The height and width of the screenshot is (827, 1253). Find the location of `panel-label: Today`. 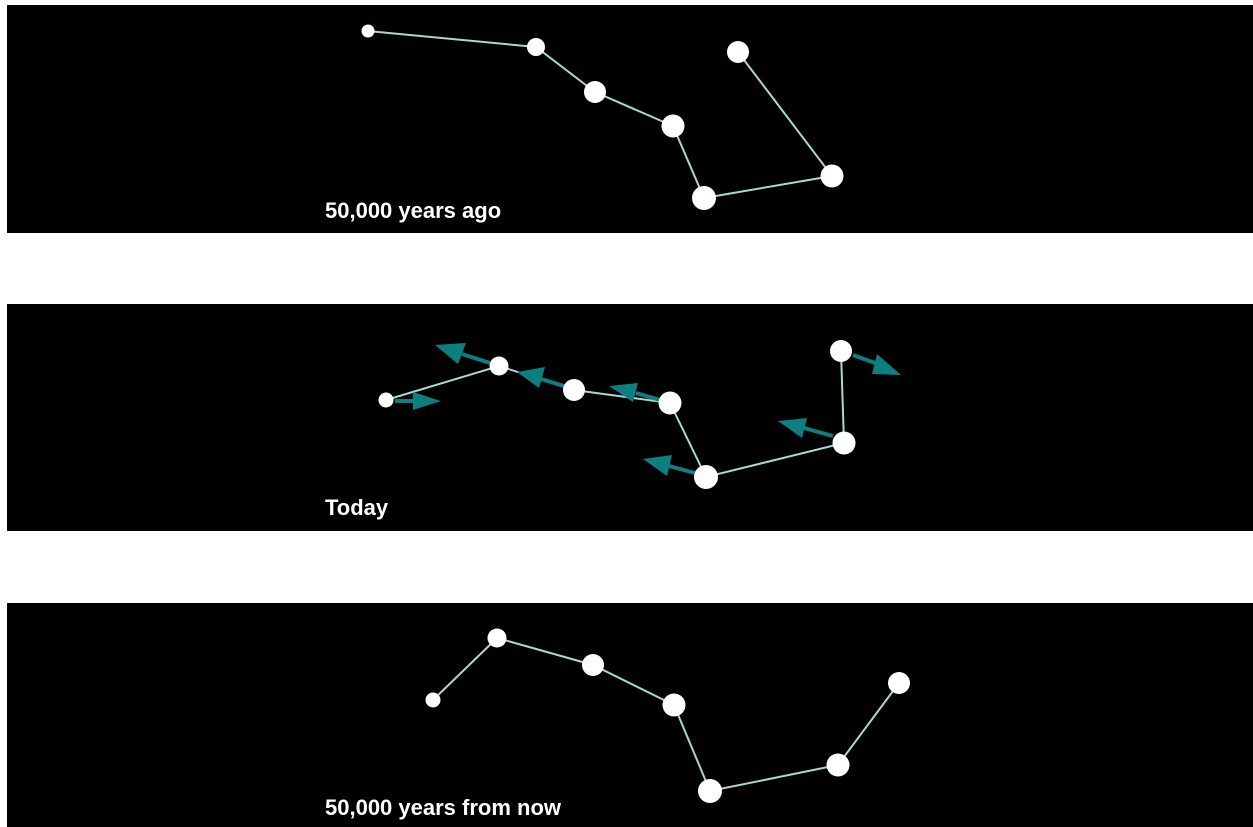

panel-label: Today is located at coordinates (357, 507).